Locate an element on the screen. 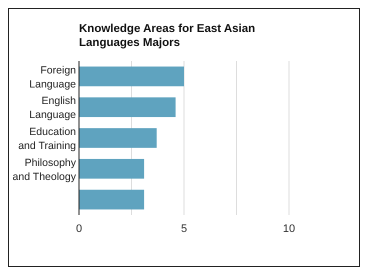 The image size is (370, 278). x-tick-label: 5 is located at coordinates (184, 229).